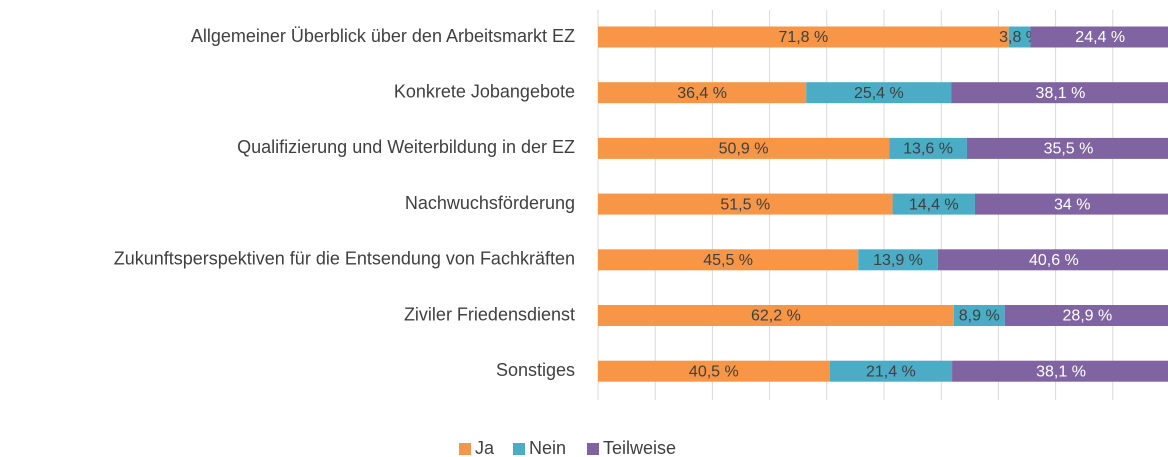 This screenshot has width=1168, height=457. I want to click on value-label: 35,5 %, so click(1069, 149).